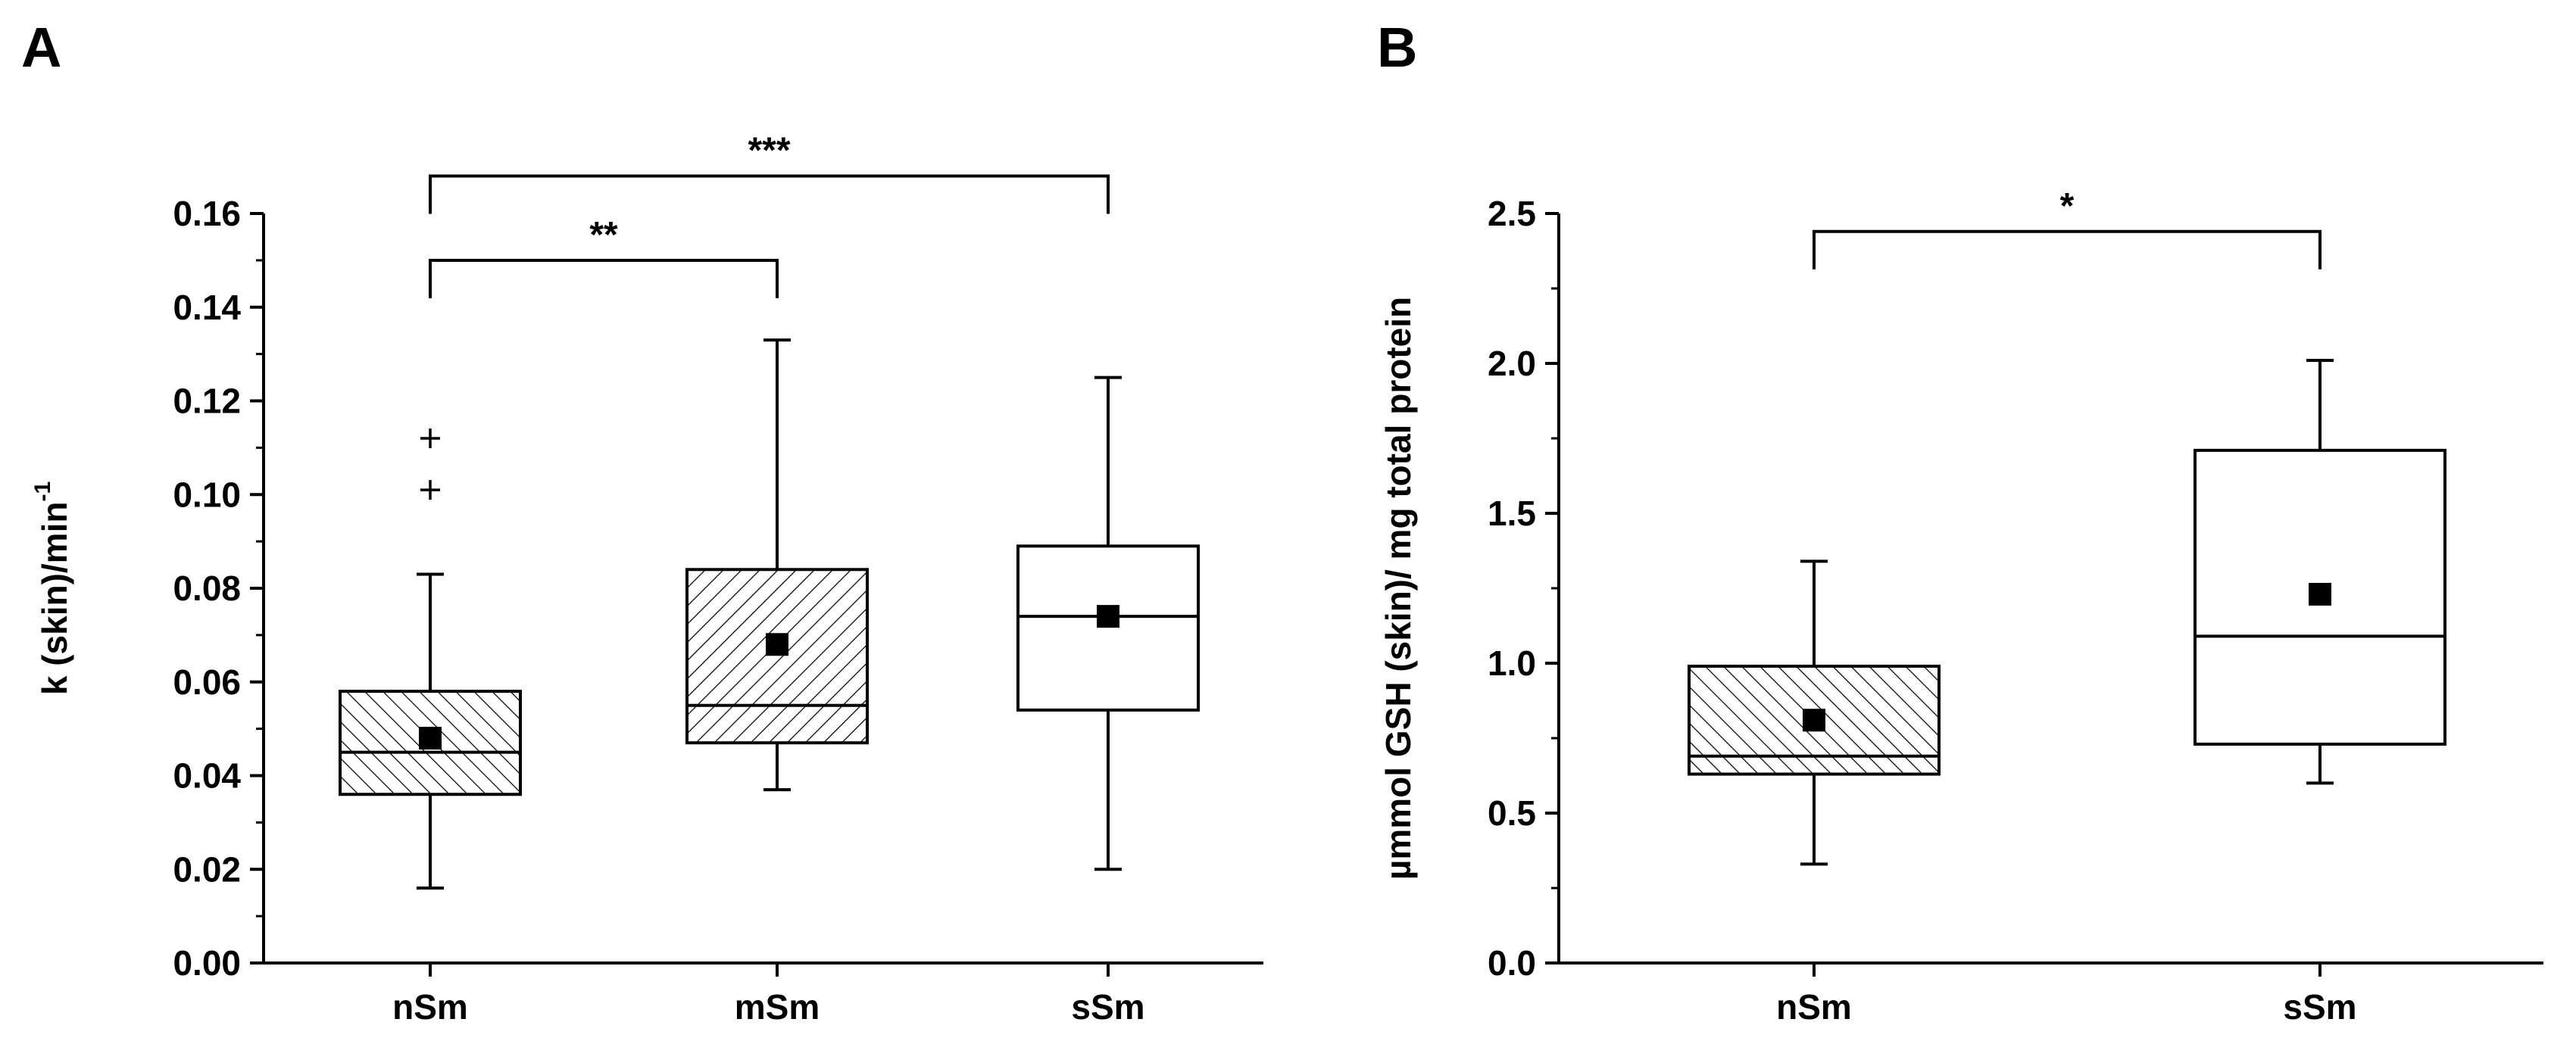  I want to click on y-tick-label: 0.08, so click(207, 588).